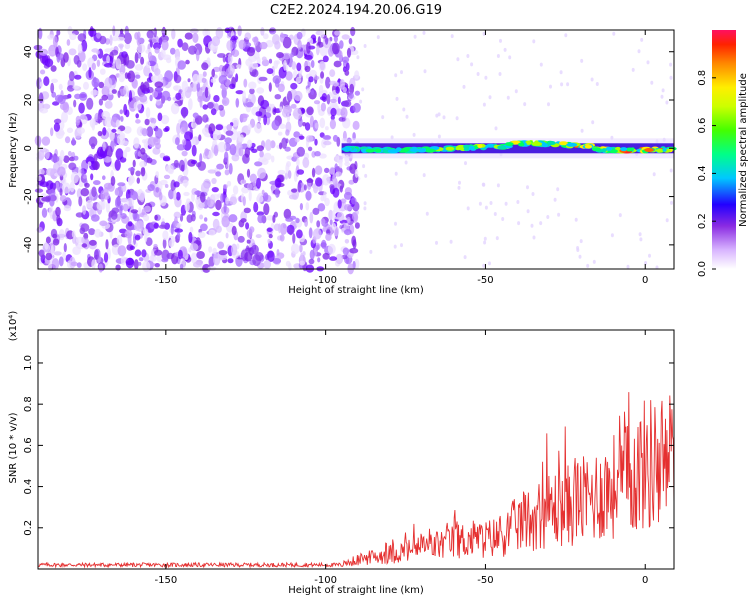  What do you see at coordinates (28, 487) in the screenshot?
I see `snr-y-tick-label: 0.4` at bounding box center [28, 487].